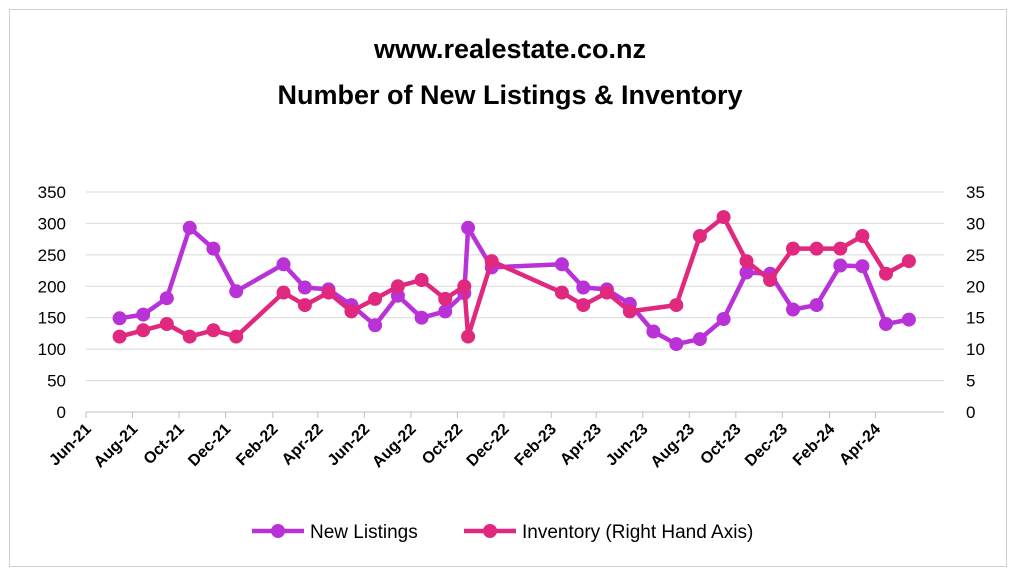  I want to click on y-left-tick-label: 150, so click(52, 318).